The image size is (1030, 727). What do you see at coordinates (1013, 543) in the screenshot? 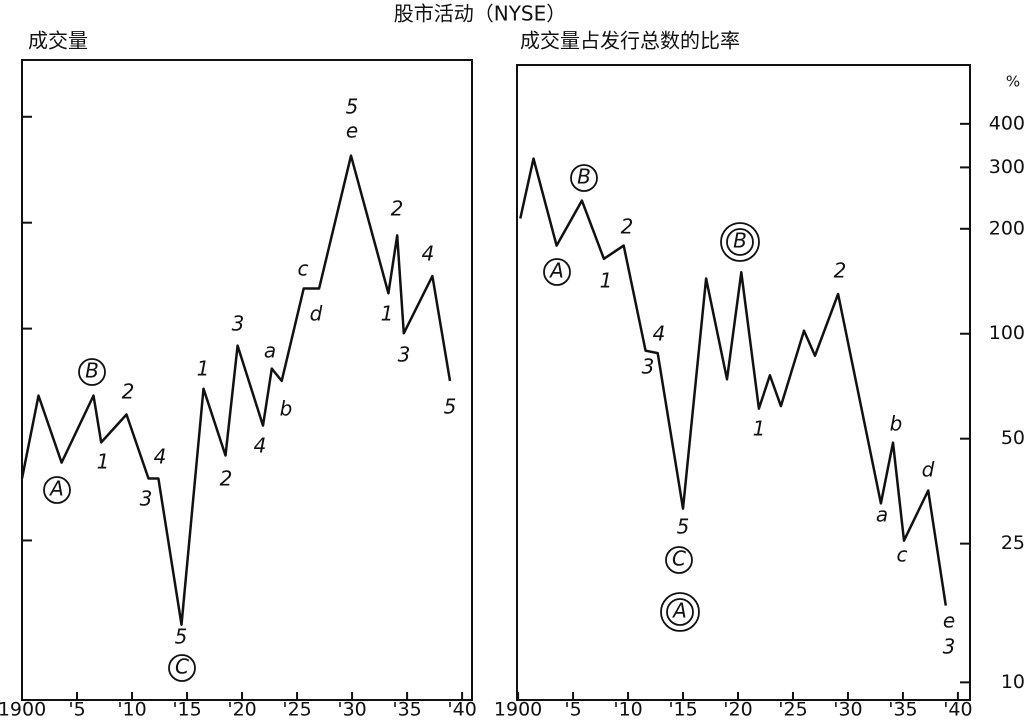
I see `y-tick-label: 25` at bounding box center [1013, 543].